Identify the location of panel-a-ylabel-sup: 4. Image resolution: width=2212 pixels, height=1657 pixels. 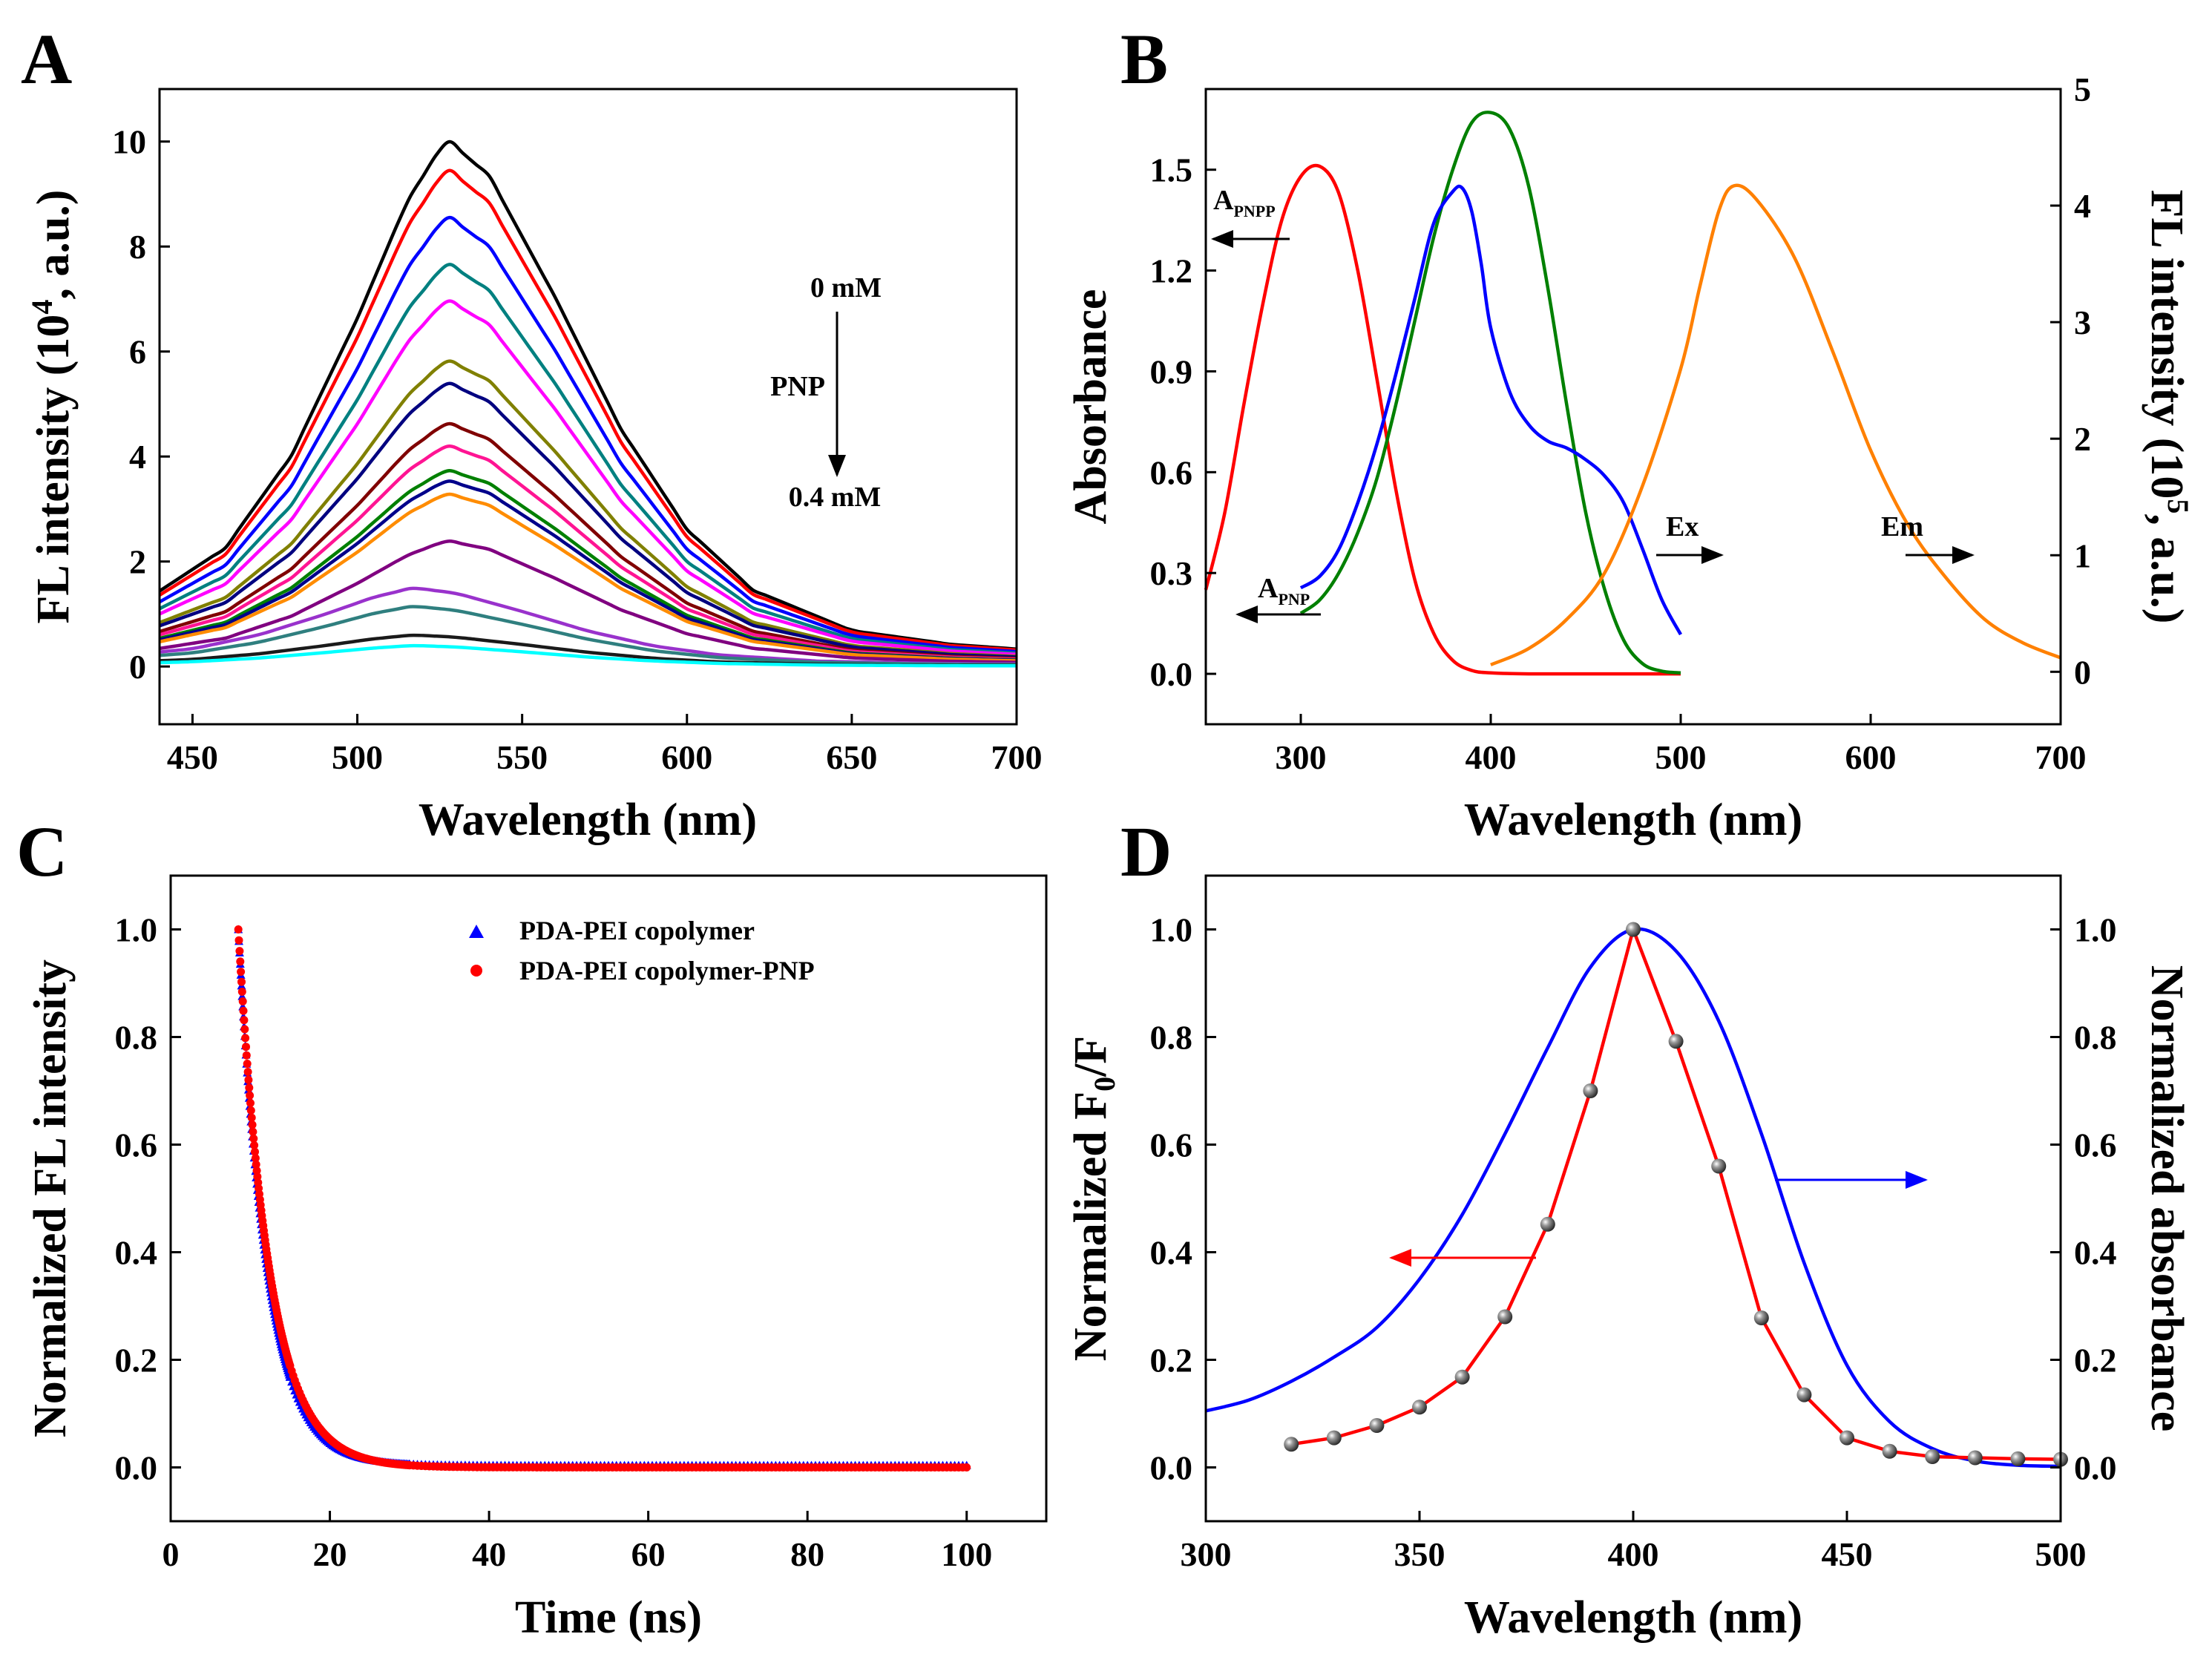
(42, 308).